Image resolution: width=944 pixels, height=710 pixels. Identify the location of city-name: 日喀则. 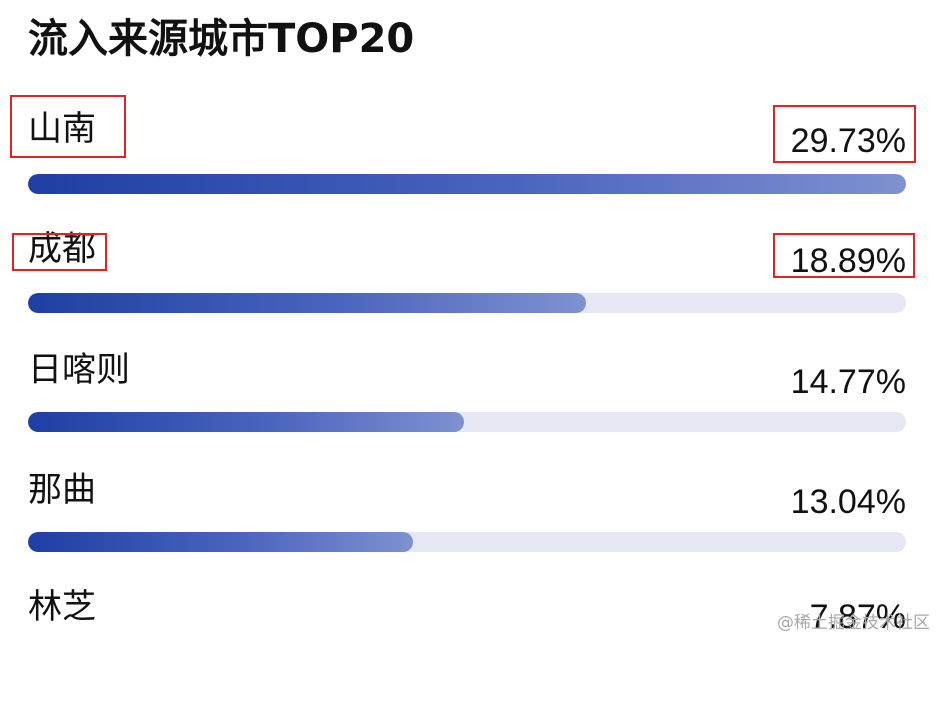
(79, 370).